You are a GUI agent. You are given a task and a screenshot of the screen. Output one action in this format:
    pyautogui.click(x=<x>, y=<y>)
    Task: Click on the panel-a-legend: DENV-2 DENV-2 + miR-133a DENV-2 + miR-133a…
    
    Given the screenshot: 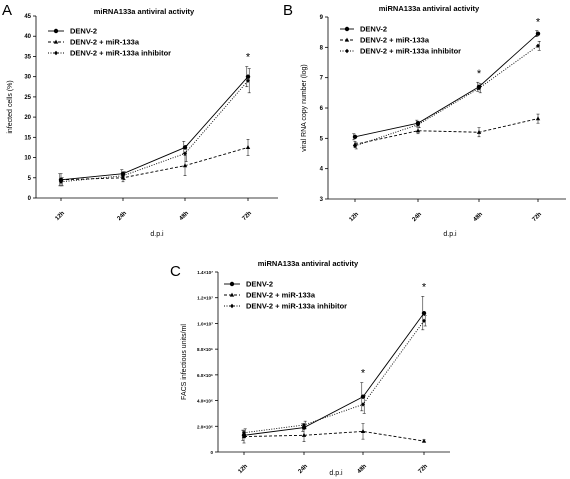 What is the action you would take?
    pyautogui.click(x=109, y=42)
    